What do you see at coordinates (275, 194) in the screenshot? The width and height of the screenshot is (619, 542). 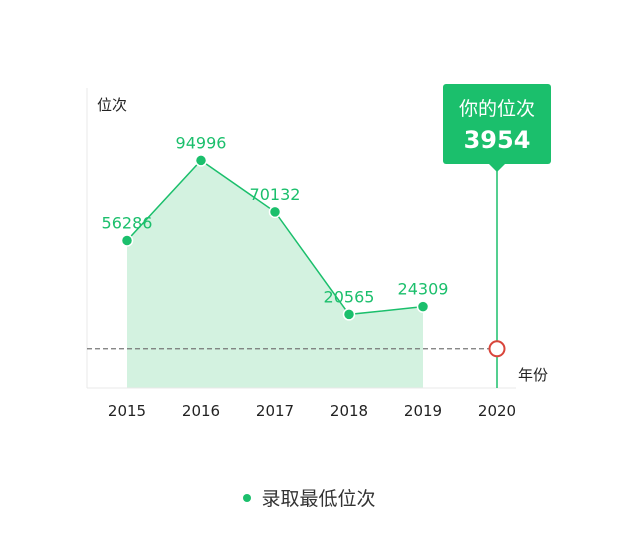 I see `data-label: 70132` at bounding box center [275, 194].